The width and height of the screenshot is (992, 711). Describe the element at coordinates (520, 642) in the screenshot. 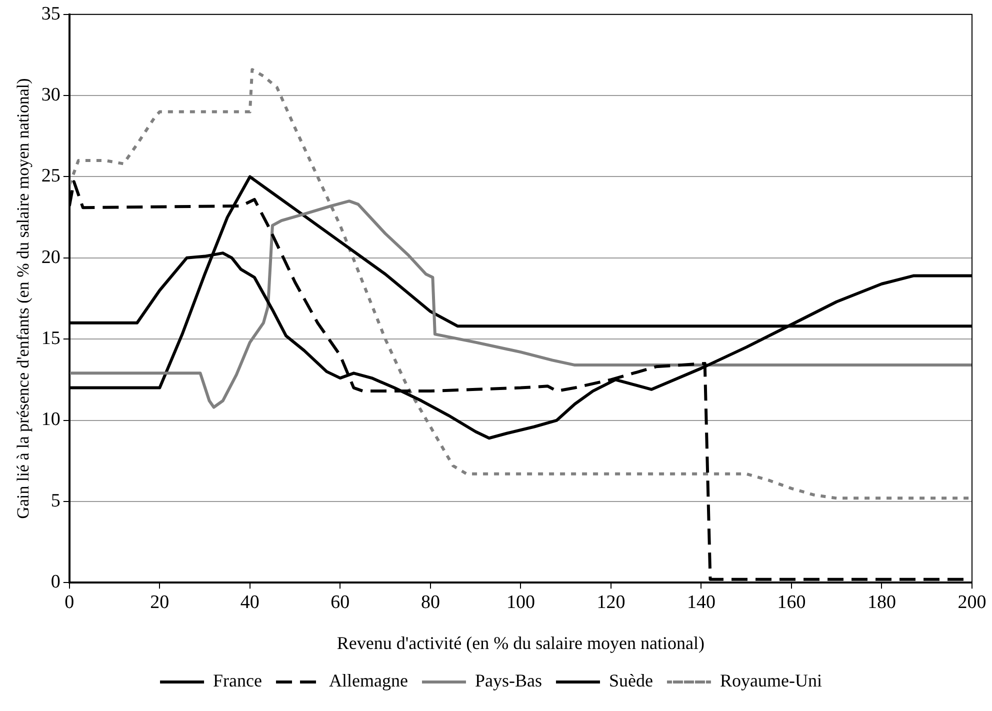

I see `x-axis-title: Revenu d'activité (en % du salaire moyen national)` at that location.